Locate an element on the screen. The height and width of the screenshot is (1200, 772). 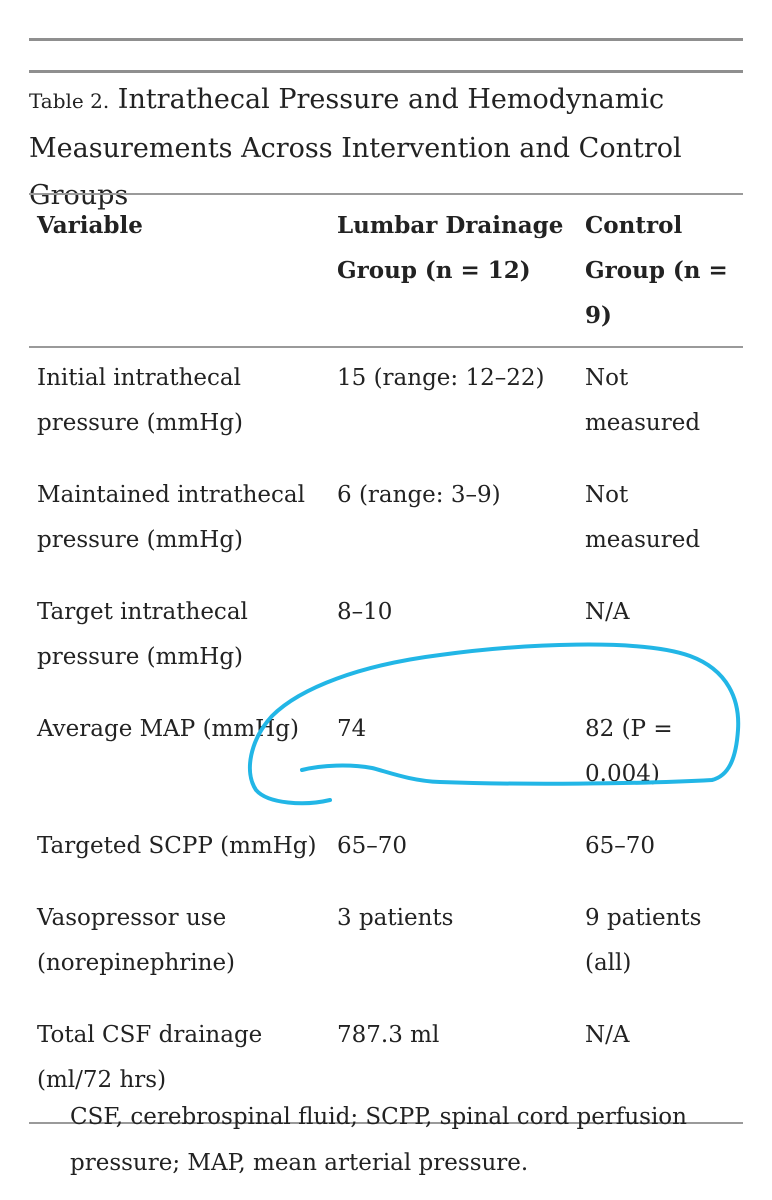
cell-variable: Targeted SCPP (mmHg) is located at coordinates (177, 846).